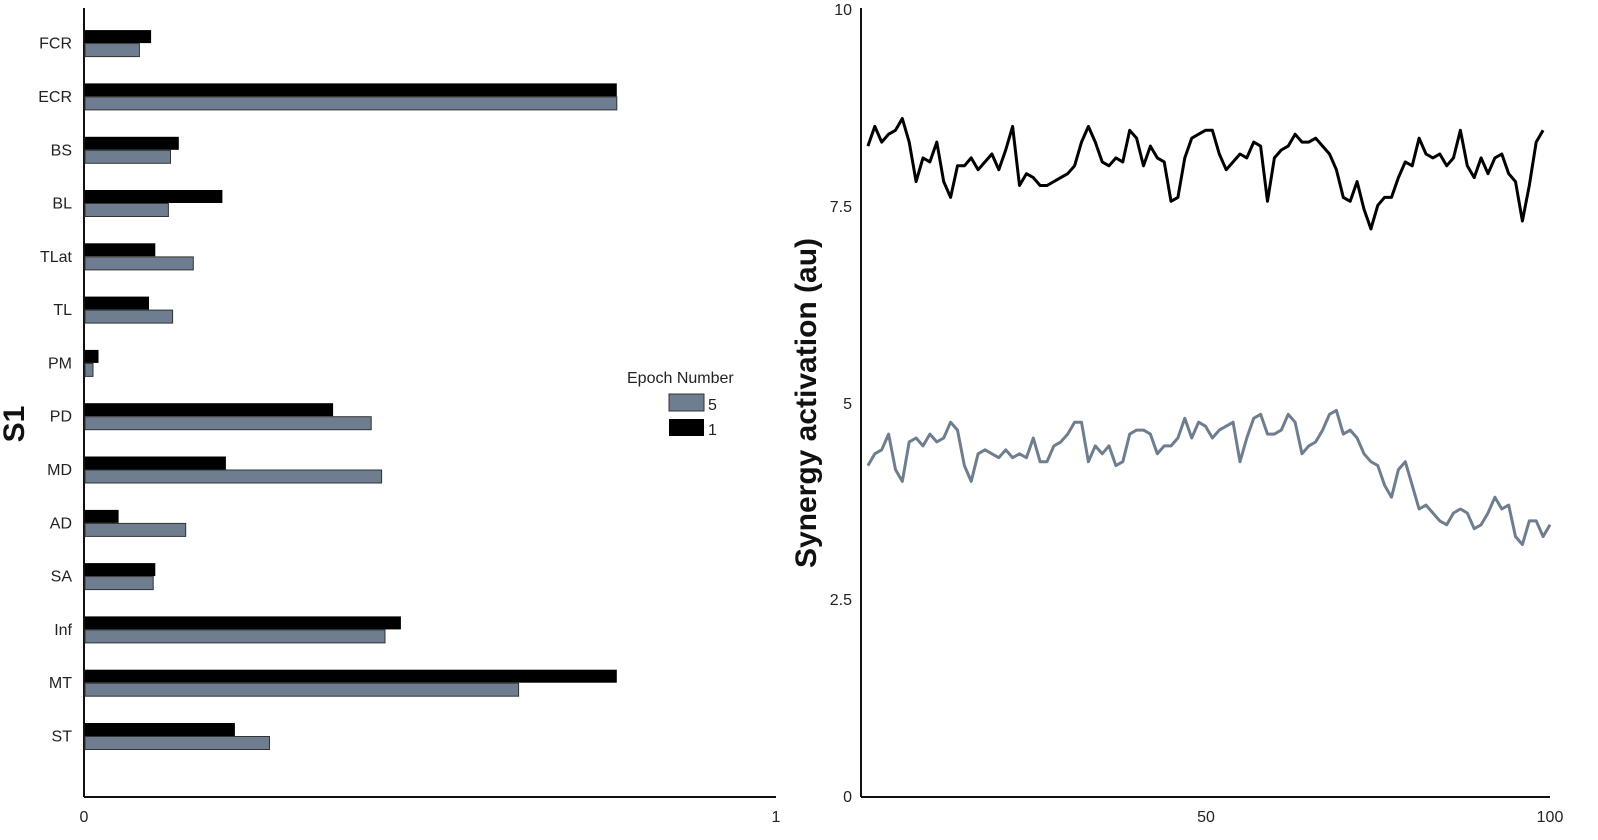 The width and height of the screenshot is (1598, 840). Describe the element at coordinates (841, 207) in the screenshot. I see `line-y-tick-label: 7.5` at that location.